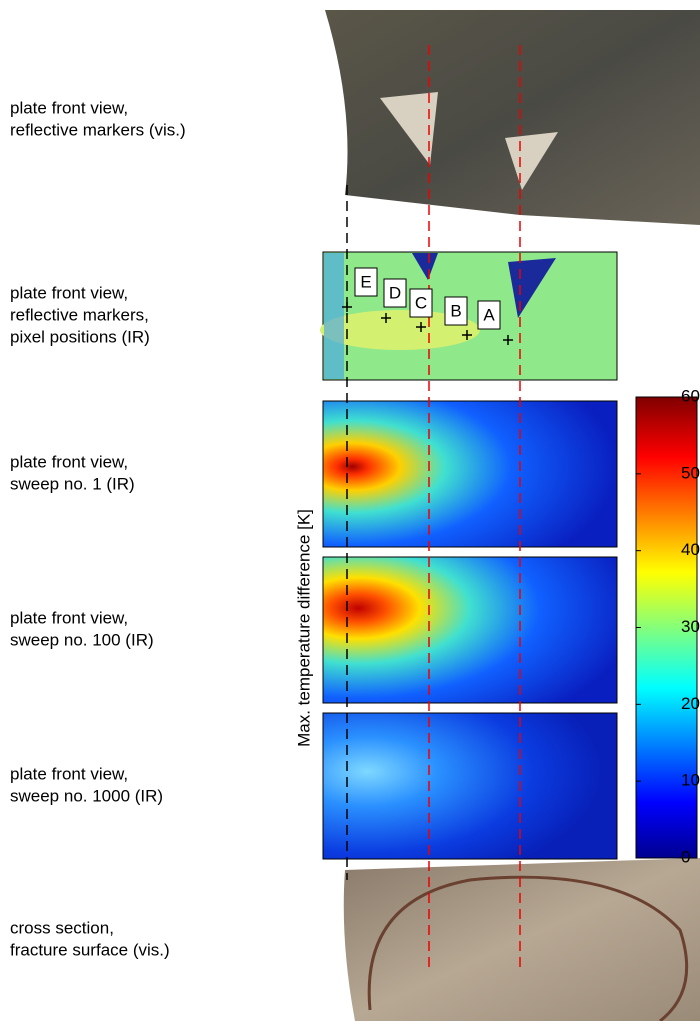  What do you see at coordinates (528, 948) in the screenshot?
I see `fracture-rim` at bounding box center [528, 948].